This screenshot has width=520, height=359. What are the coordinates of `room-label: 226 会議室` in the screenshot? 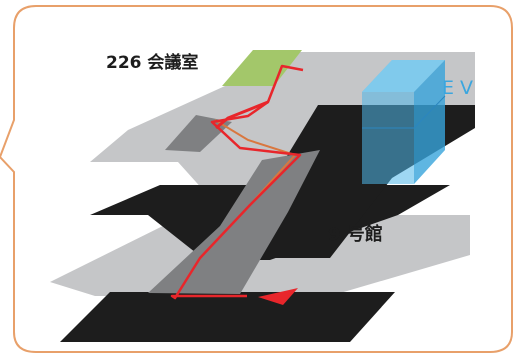 It's located at (152, 62).